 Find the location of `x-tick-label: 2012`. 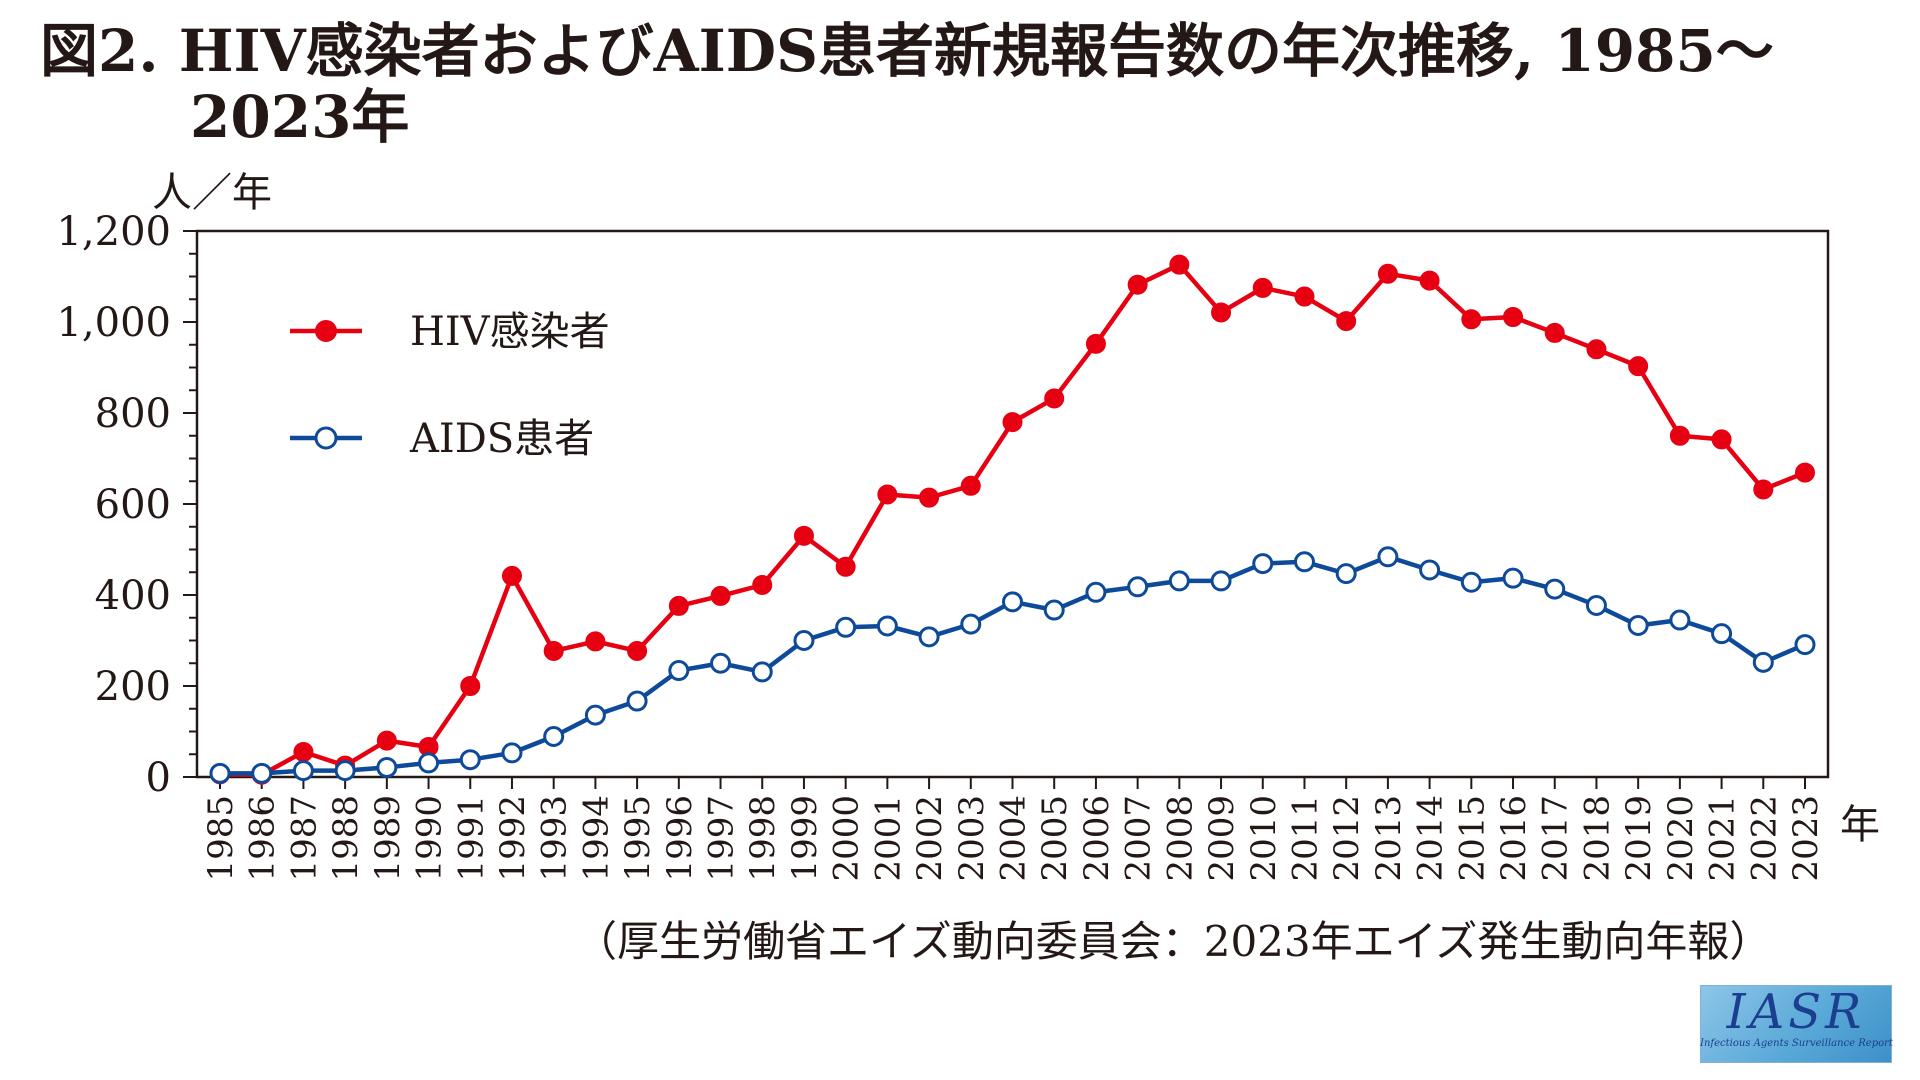

x-tick-label: 2012 is located at coordinates (1347, 838).